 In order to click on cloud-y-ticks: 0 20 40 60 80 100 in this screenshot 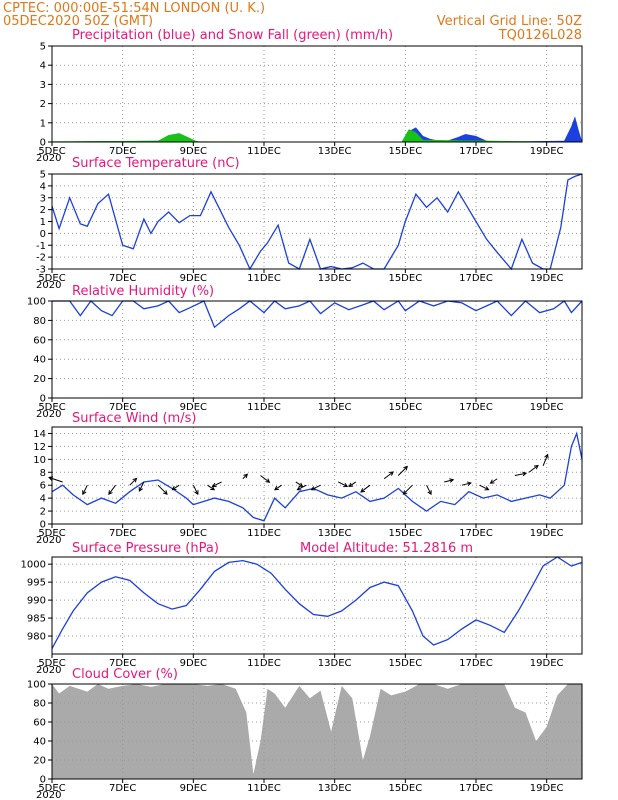, I will do `click(39, 733)`.